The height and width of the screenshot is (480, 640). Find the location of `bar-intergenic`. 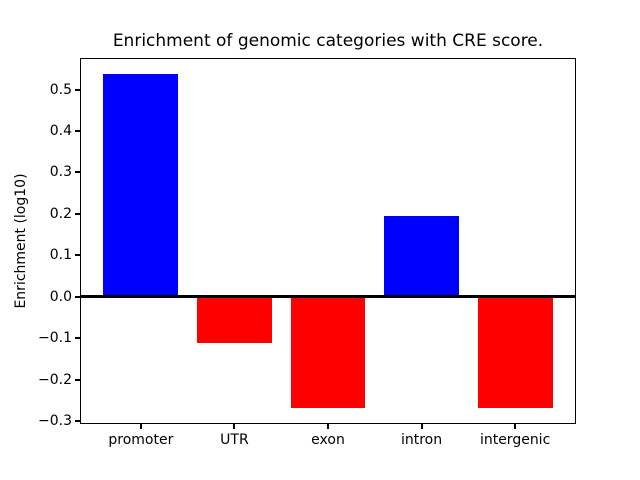

bar-intergenic is located at coordinates (515, 352).